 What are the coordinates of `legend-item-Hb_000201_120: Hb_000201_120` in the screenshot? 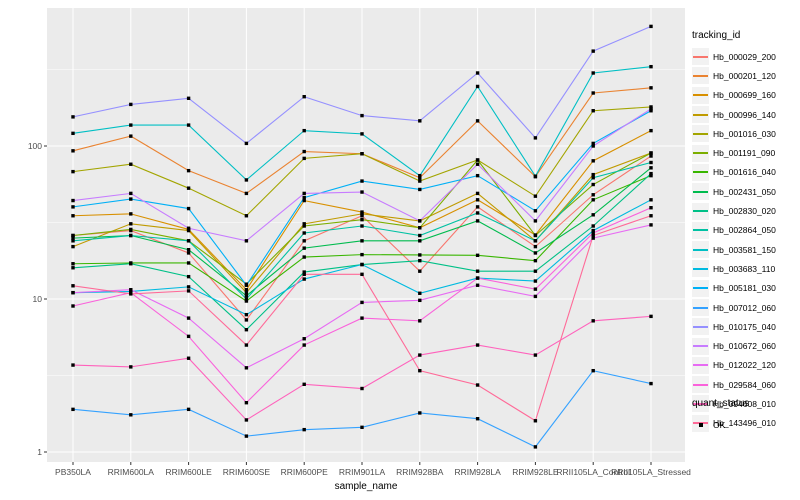 It's located at (746, 75).